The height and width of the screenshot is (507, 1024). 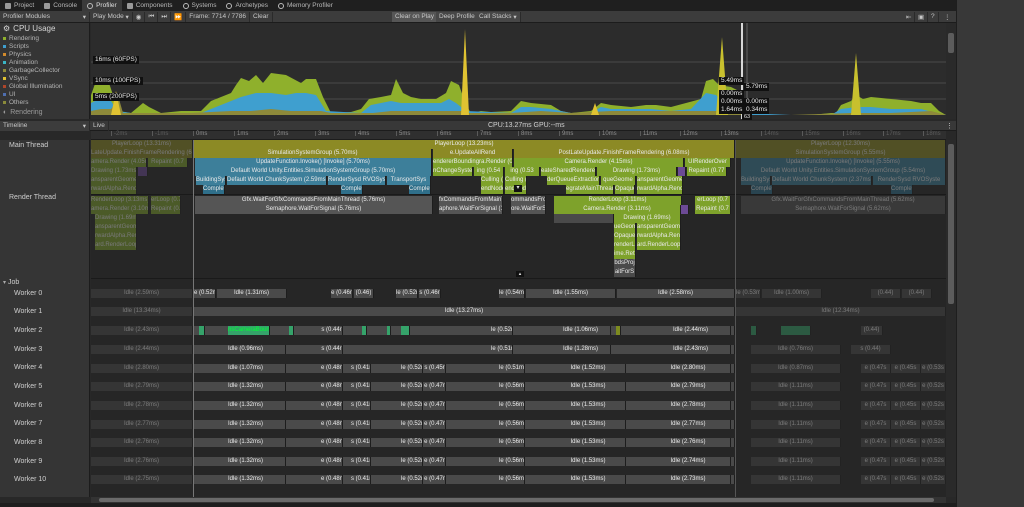 I want to click on sample-block: UIRenderOver, so click(x=708, y=162).